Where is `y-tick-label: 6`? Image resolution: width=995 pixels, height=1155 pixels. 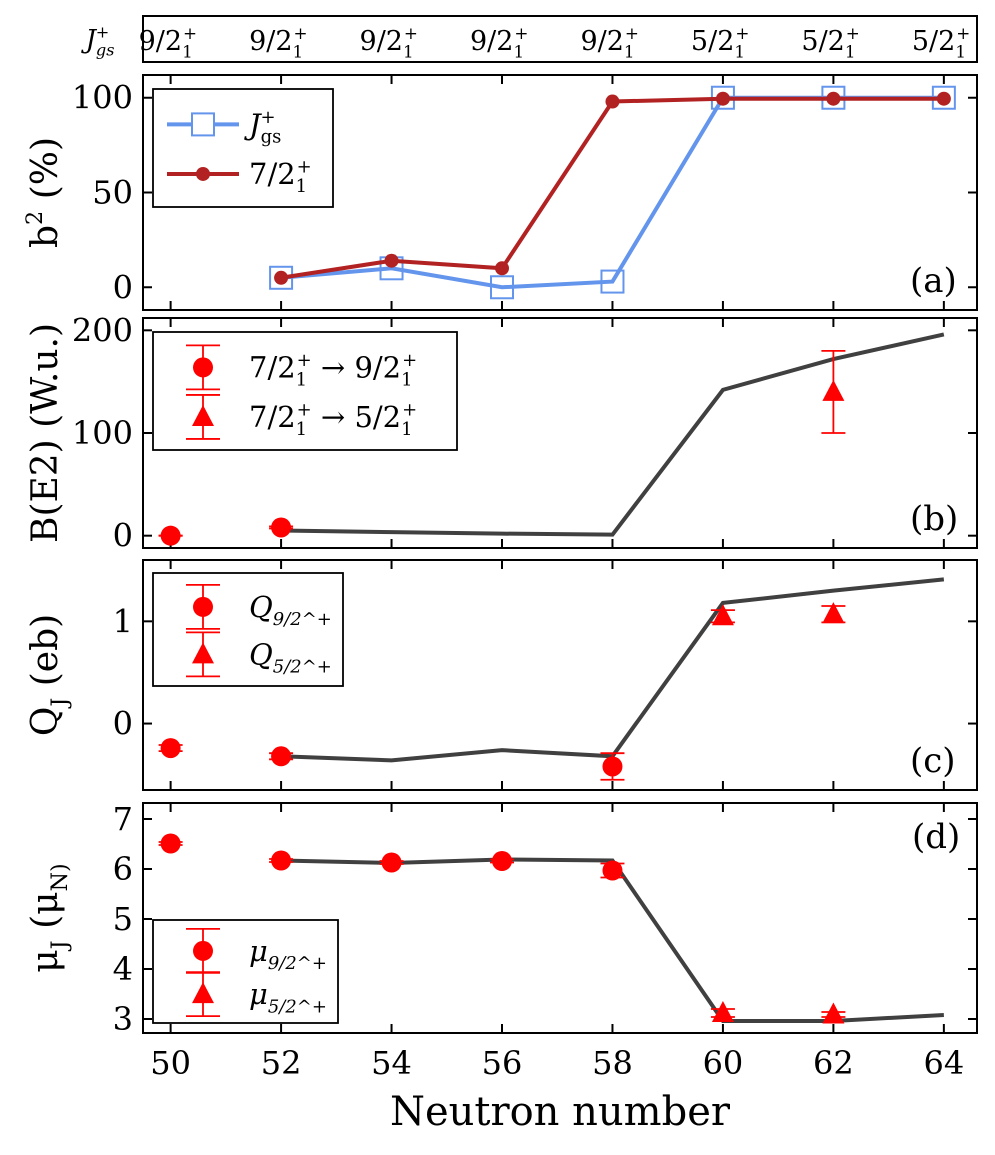 y-tick-label: 6 is located at coordinates (123, 869).